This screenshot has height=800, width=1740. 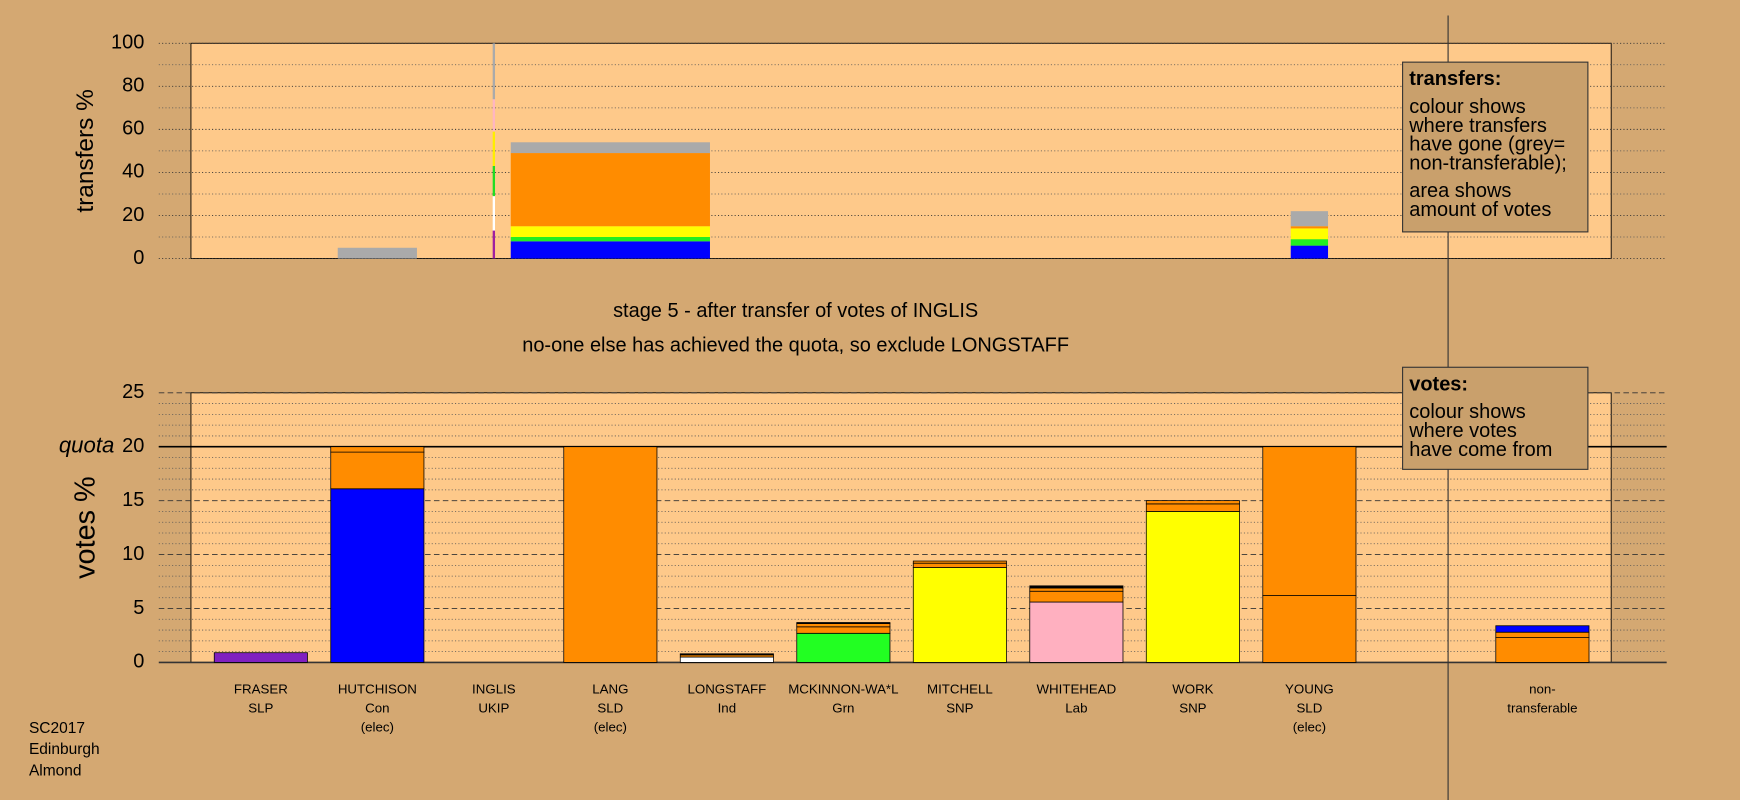 I want to click on y-tick-label: 5, so click(x=138, y=608).